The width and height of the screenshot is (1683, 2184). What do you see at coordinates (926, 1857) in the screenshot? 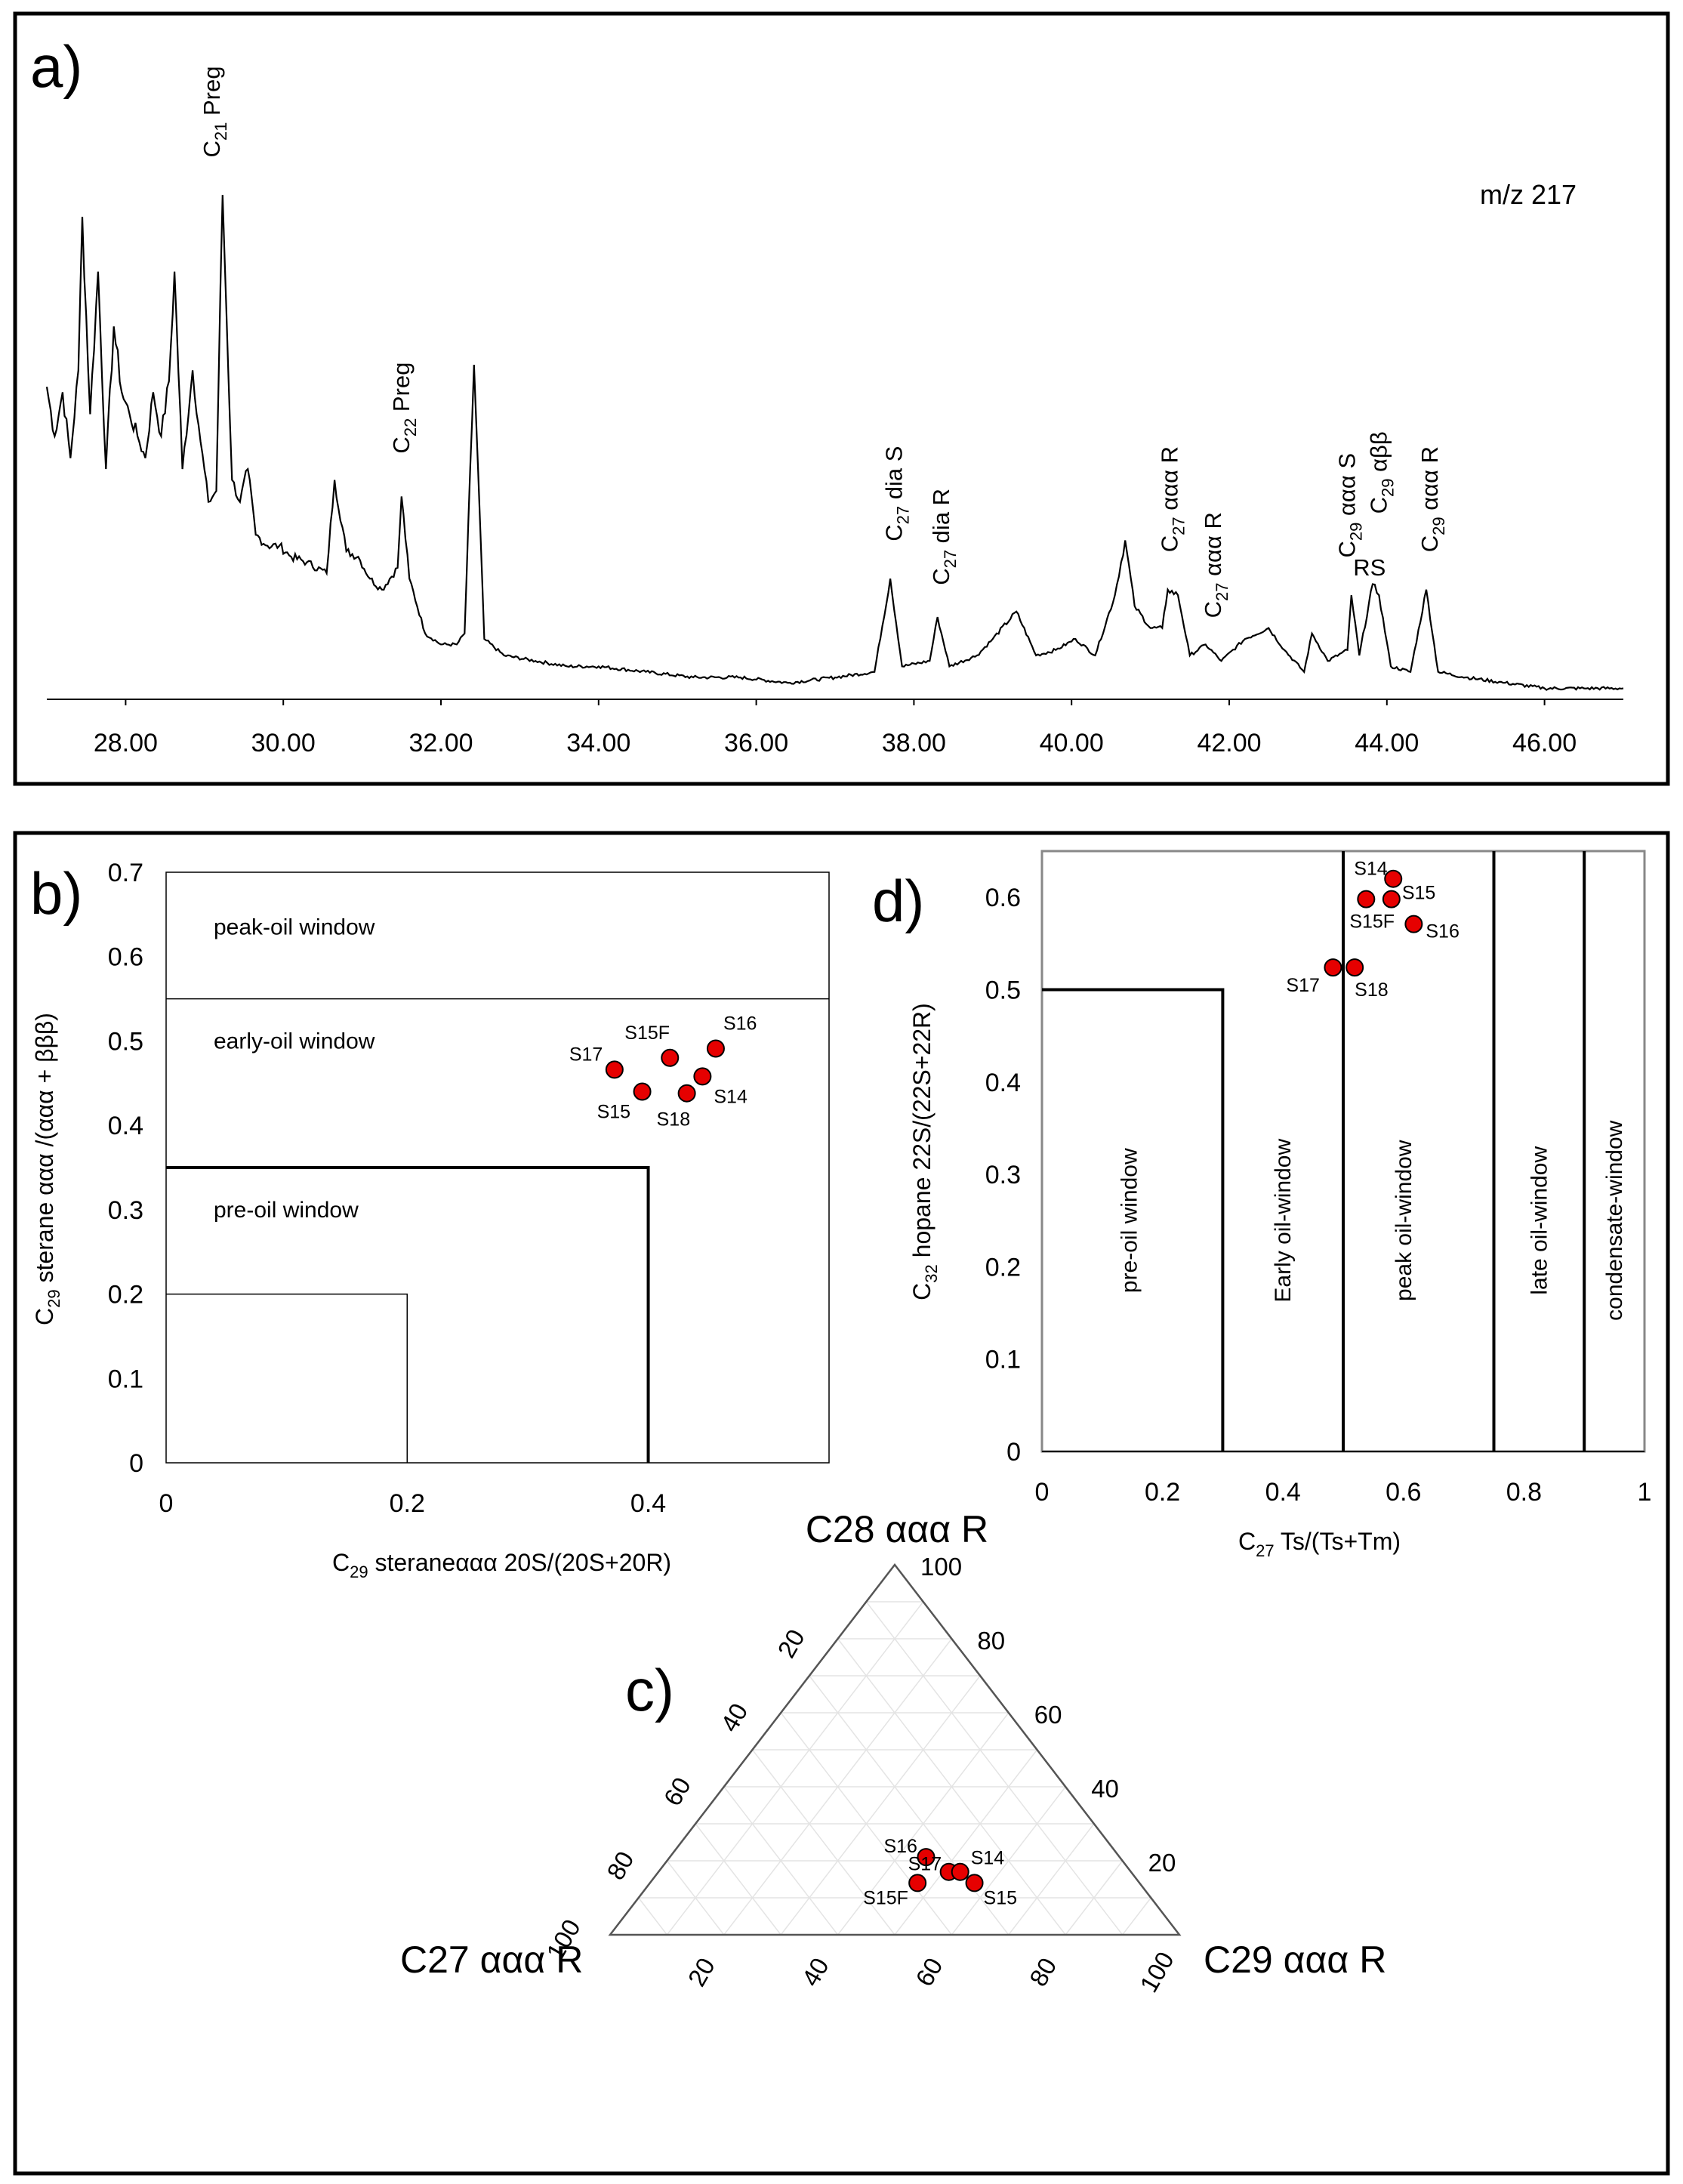
I see `data-point-S16` at bounding box center [926, 1857].